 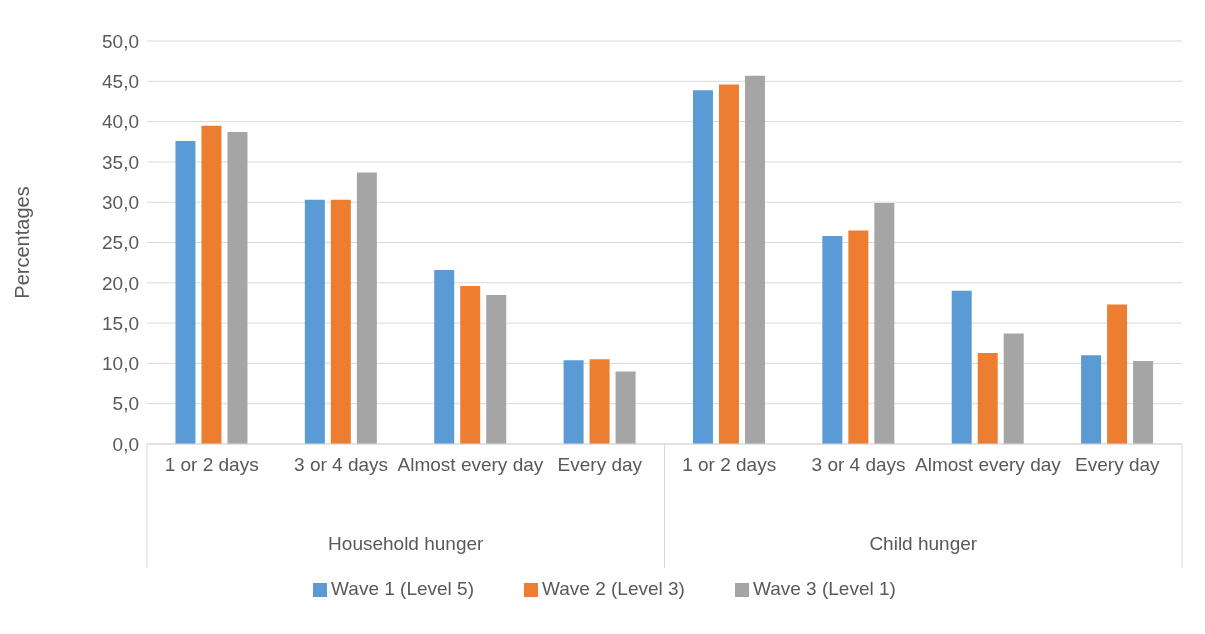 I want to click on y-axis-title: Percentages, so click(x=22, y=242).